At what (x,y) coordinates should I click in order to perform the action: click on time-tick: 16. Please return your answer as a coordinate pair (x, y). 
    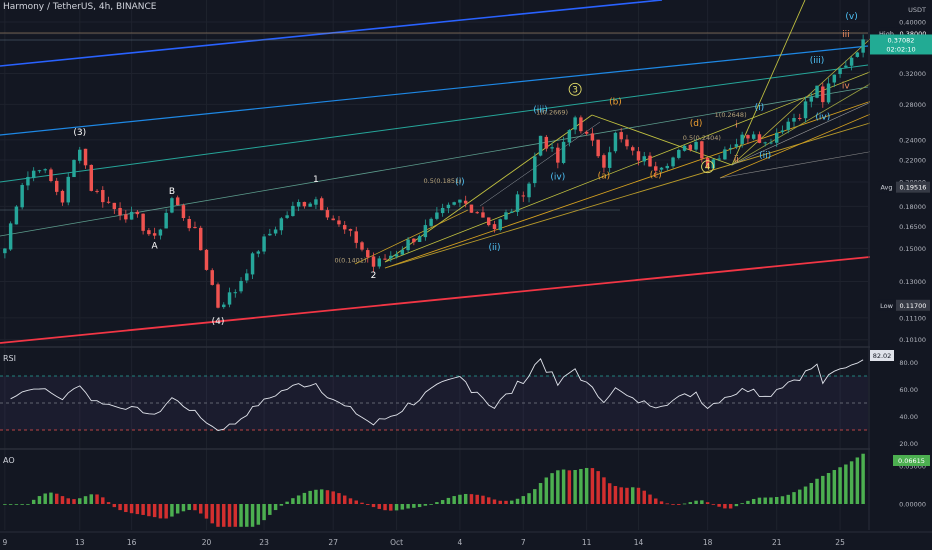
    Looking at the image, I should click on (132, 542).